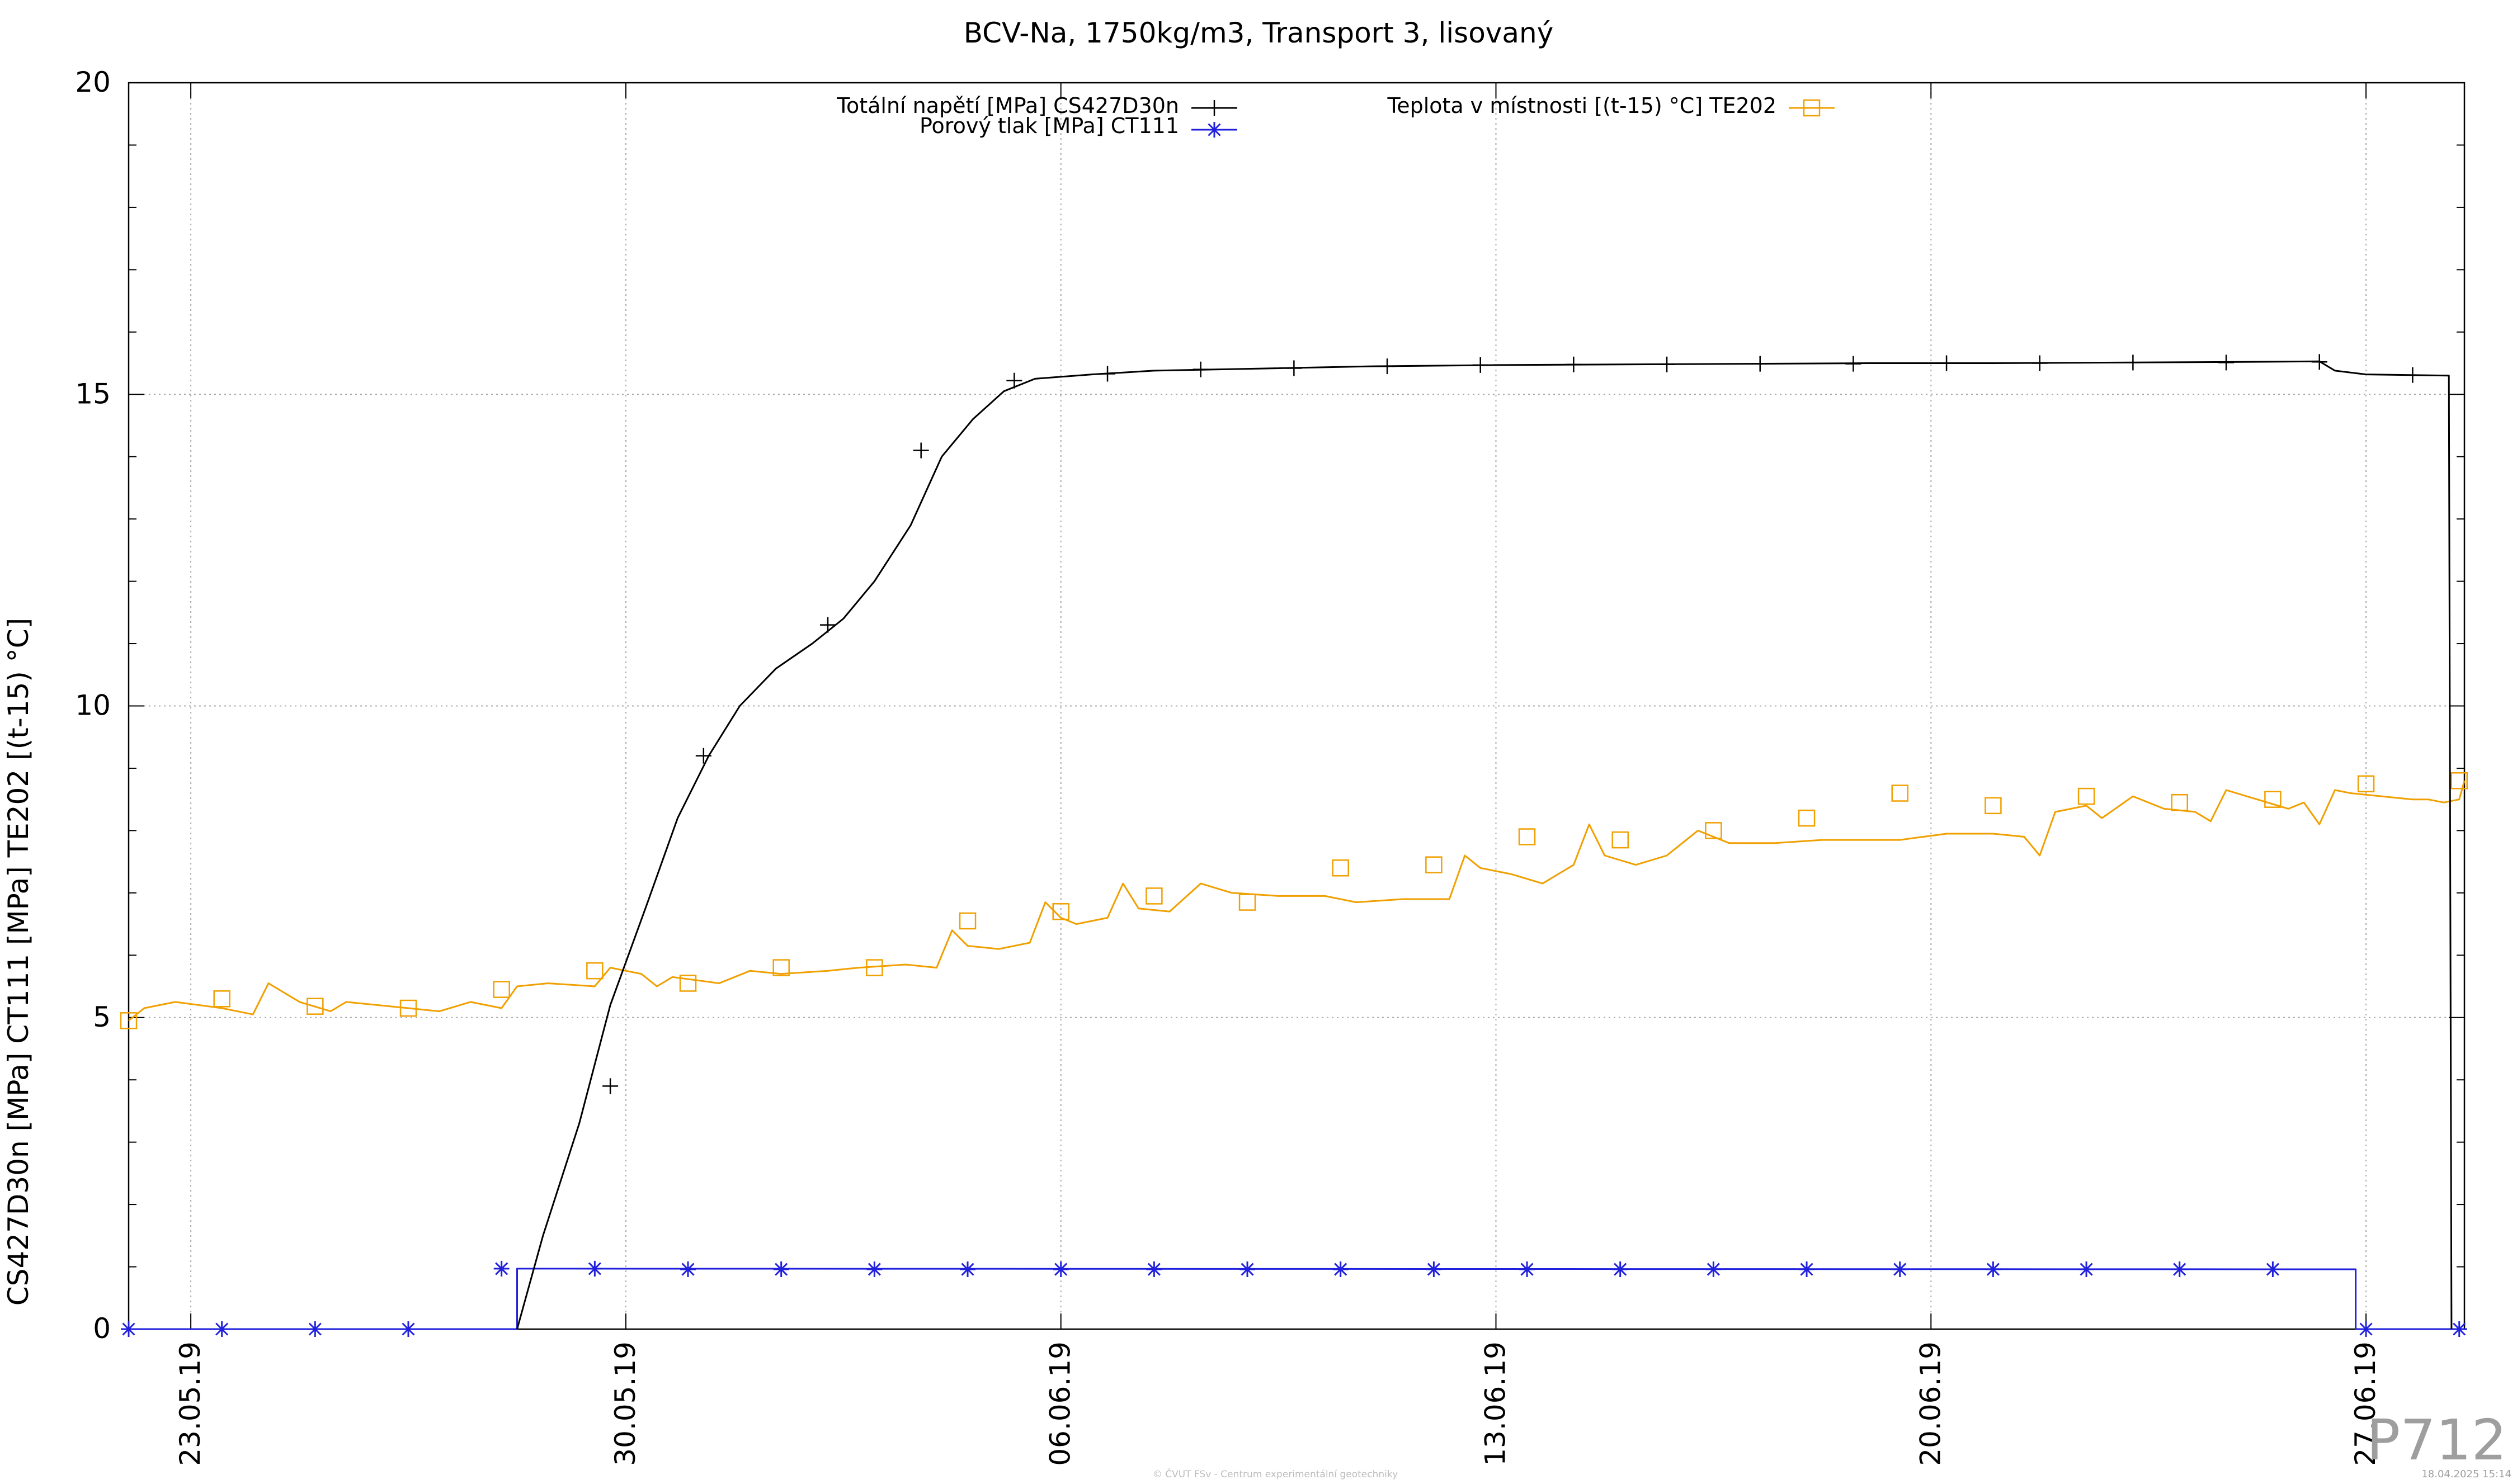 The height and width of the screenshot is (1484, 2517). What do you see at coordinates (1495, 1403) in the screenshot?
I see `x-tick-label: 13.06.19` at bounding box center [1495, 1403].